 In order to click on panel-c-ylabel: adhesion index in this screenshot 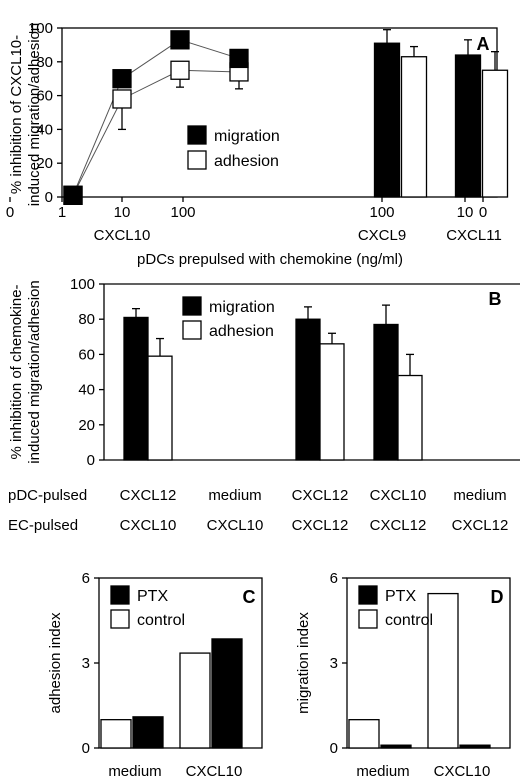, I will do `click(55, 662)`.